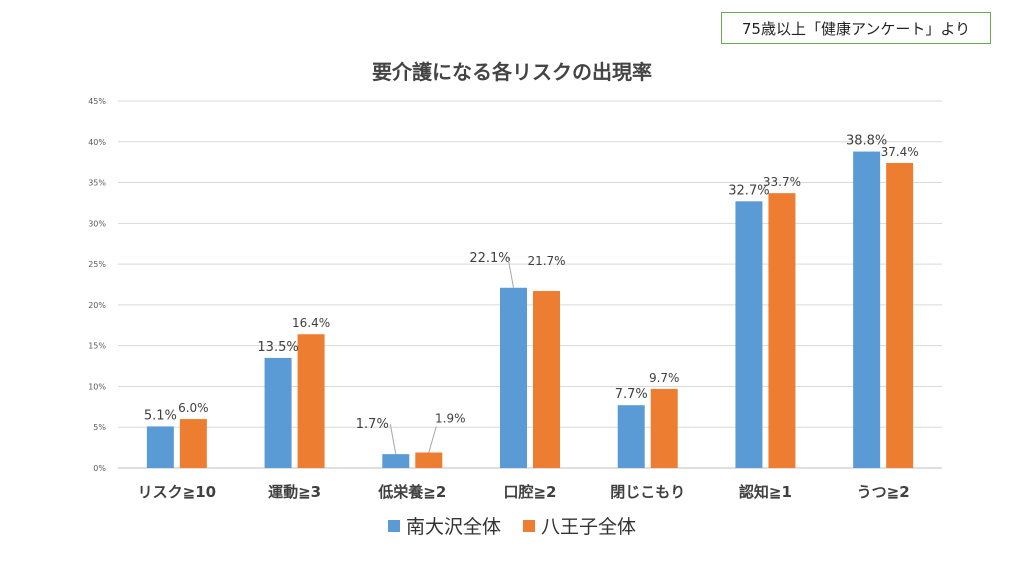  Describe the element at coordinates (99, 468) in the screenshot. I see `y-tick-label: 0%` at that location.